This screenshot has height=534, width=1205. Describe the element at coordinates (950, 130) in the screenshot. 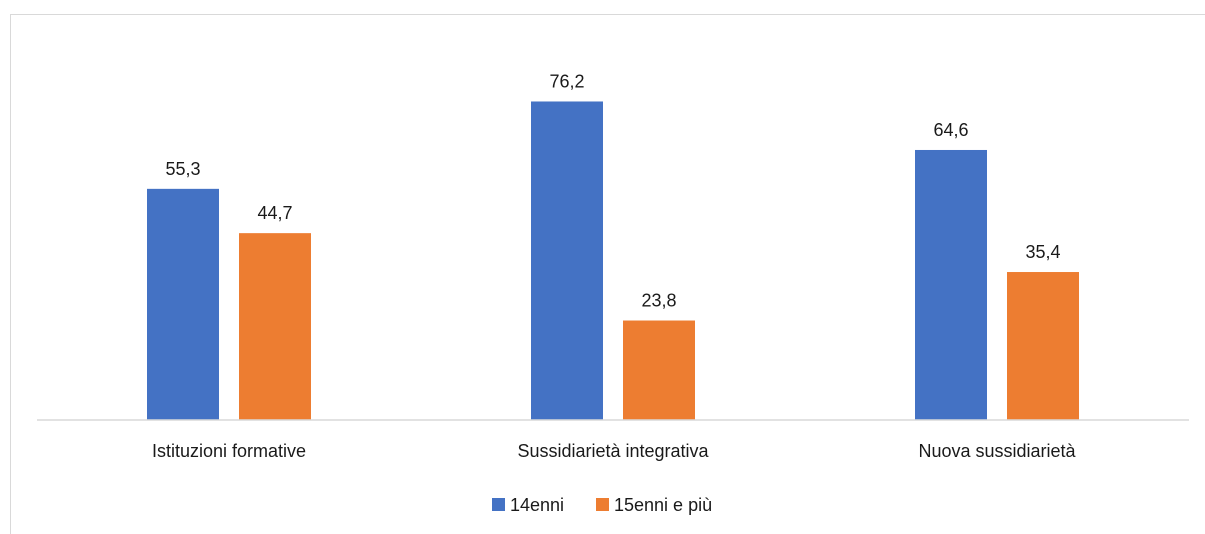

I see `data-label: 64,6` at that location.